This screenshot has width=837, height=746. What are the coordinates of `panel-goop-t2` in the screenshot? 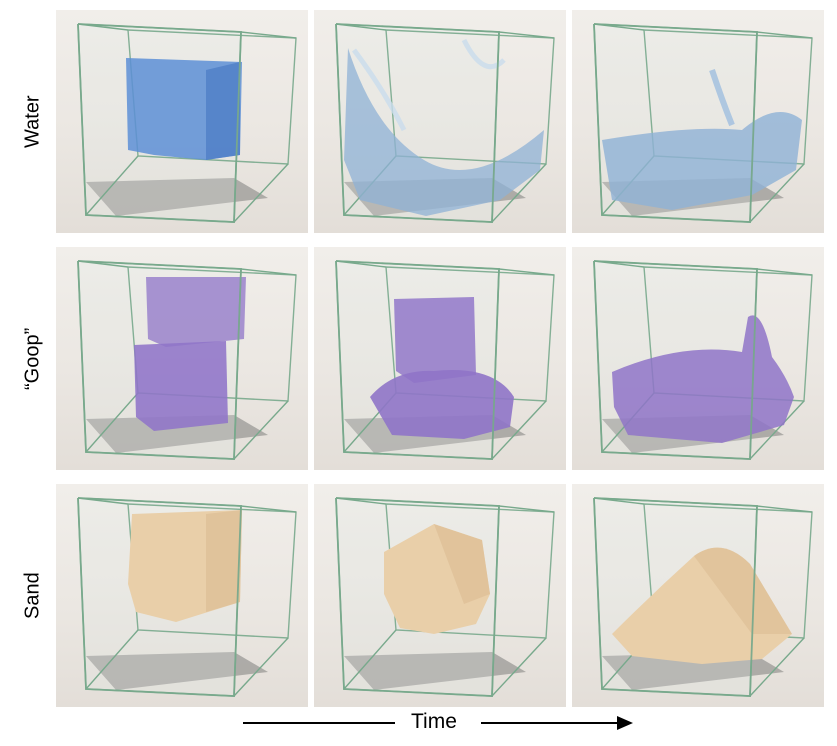 It's located at (440, 358).